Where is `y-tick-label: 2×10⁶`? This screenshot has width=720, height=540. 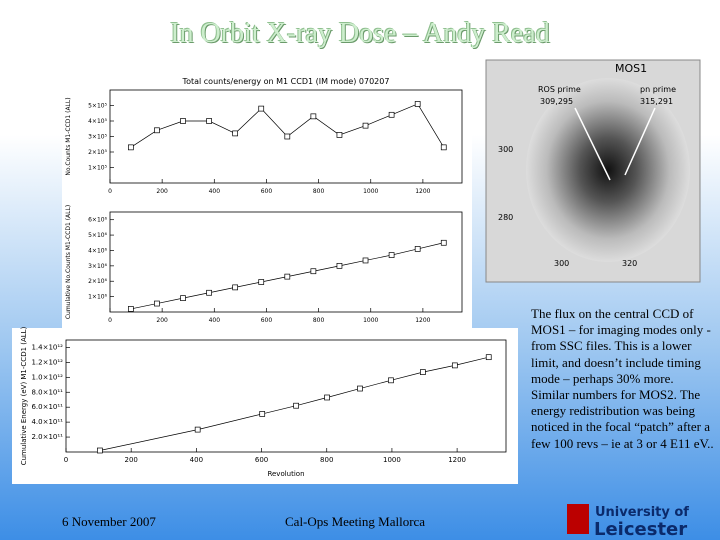 y-tick-label: 2×10⁶ is located at coordinates (97, 281).